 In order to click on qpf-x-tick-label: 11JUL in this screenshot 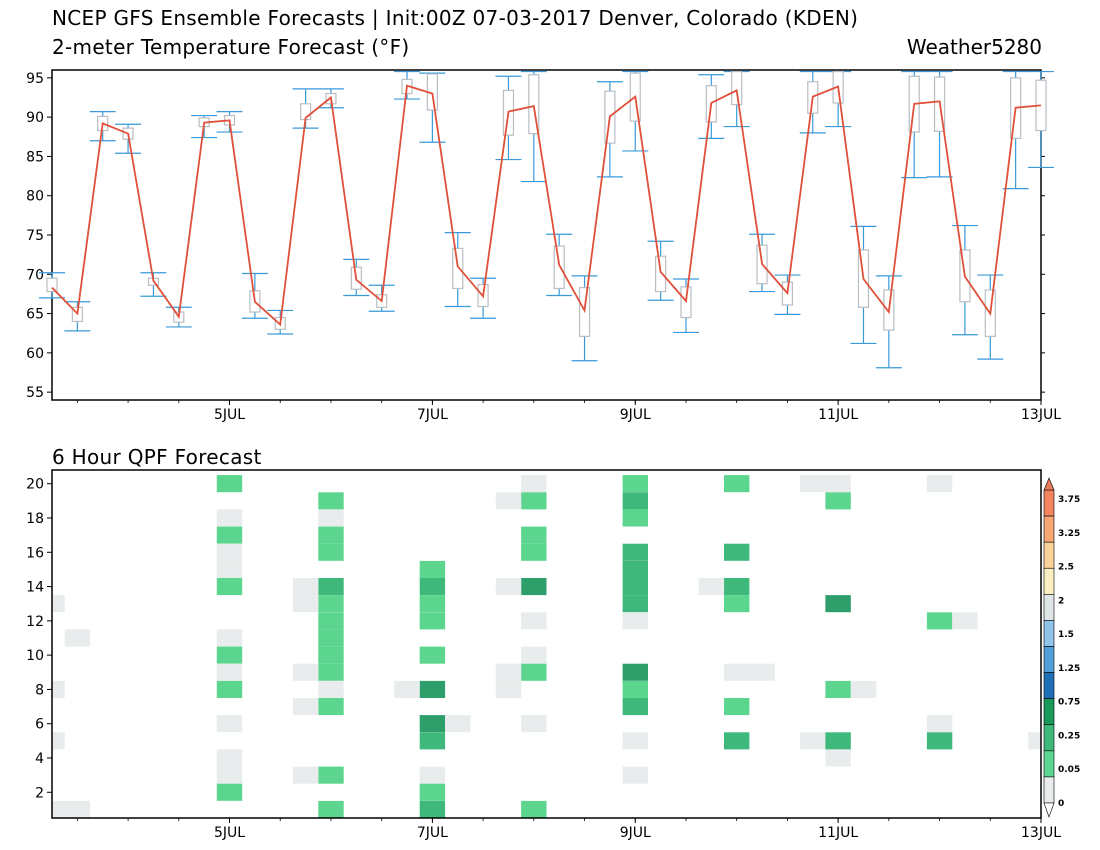, I will do `click(838, 833)`.